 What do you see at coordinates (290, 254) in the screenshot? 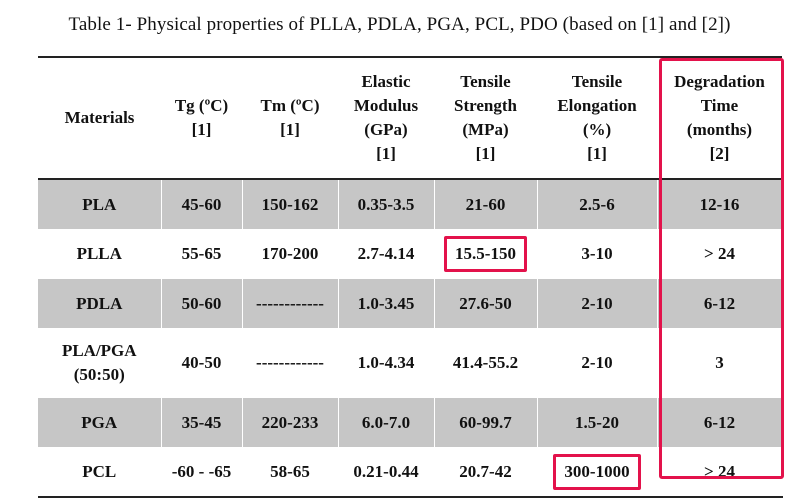
I see `table-cell: 170-200` at bounding box center [290, 254].